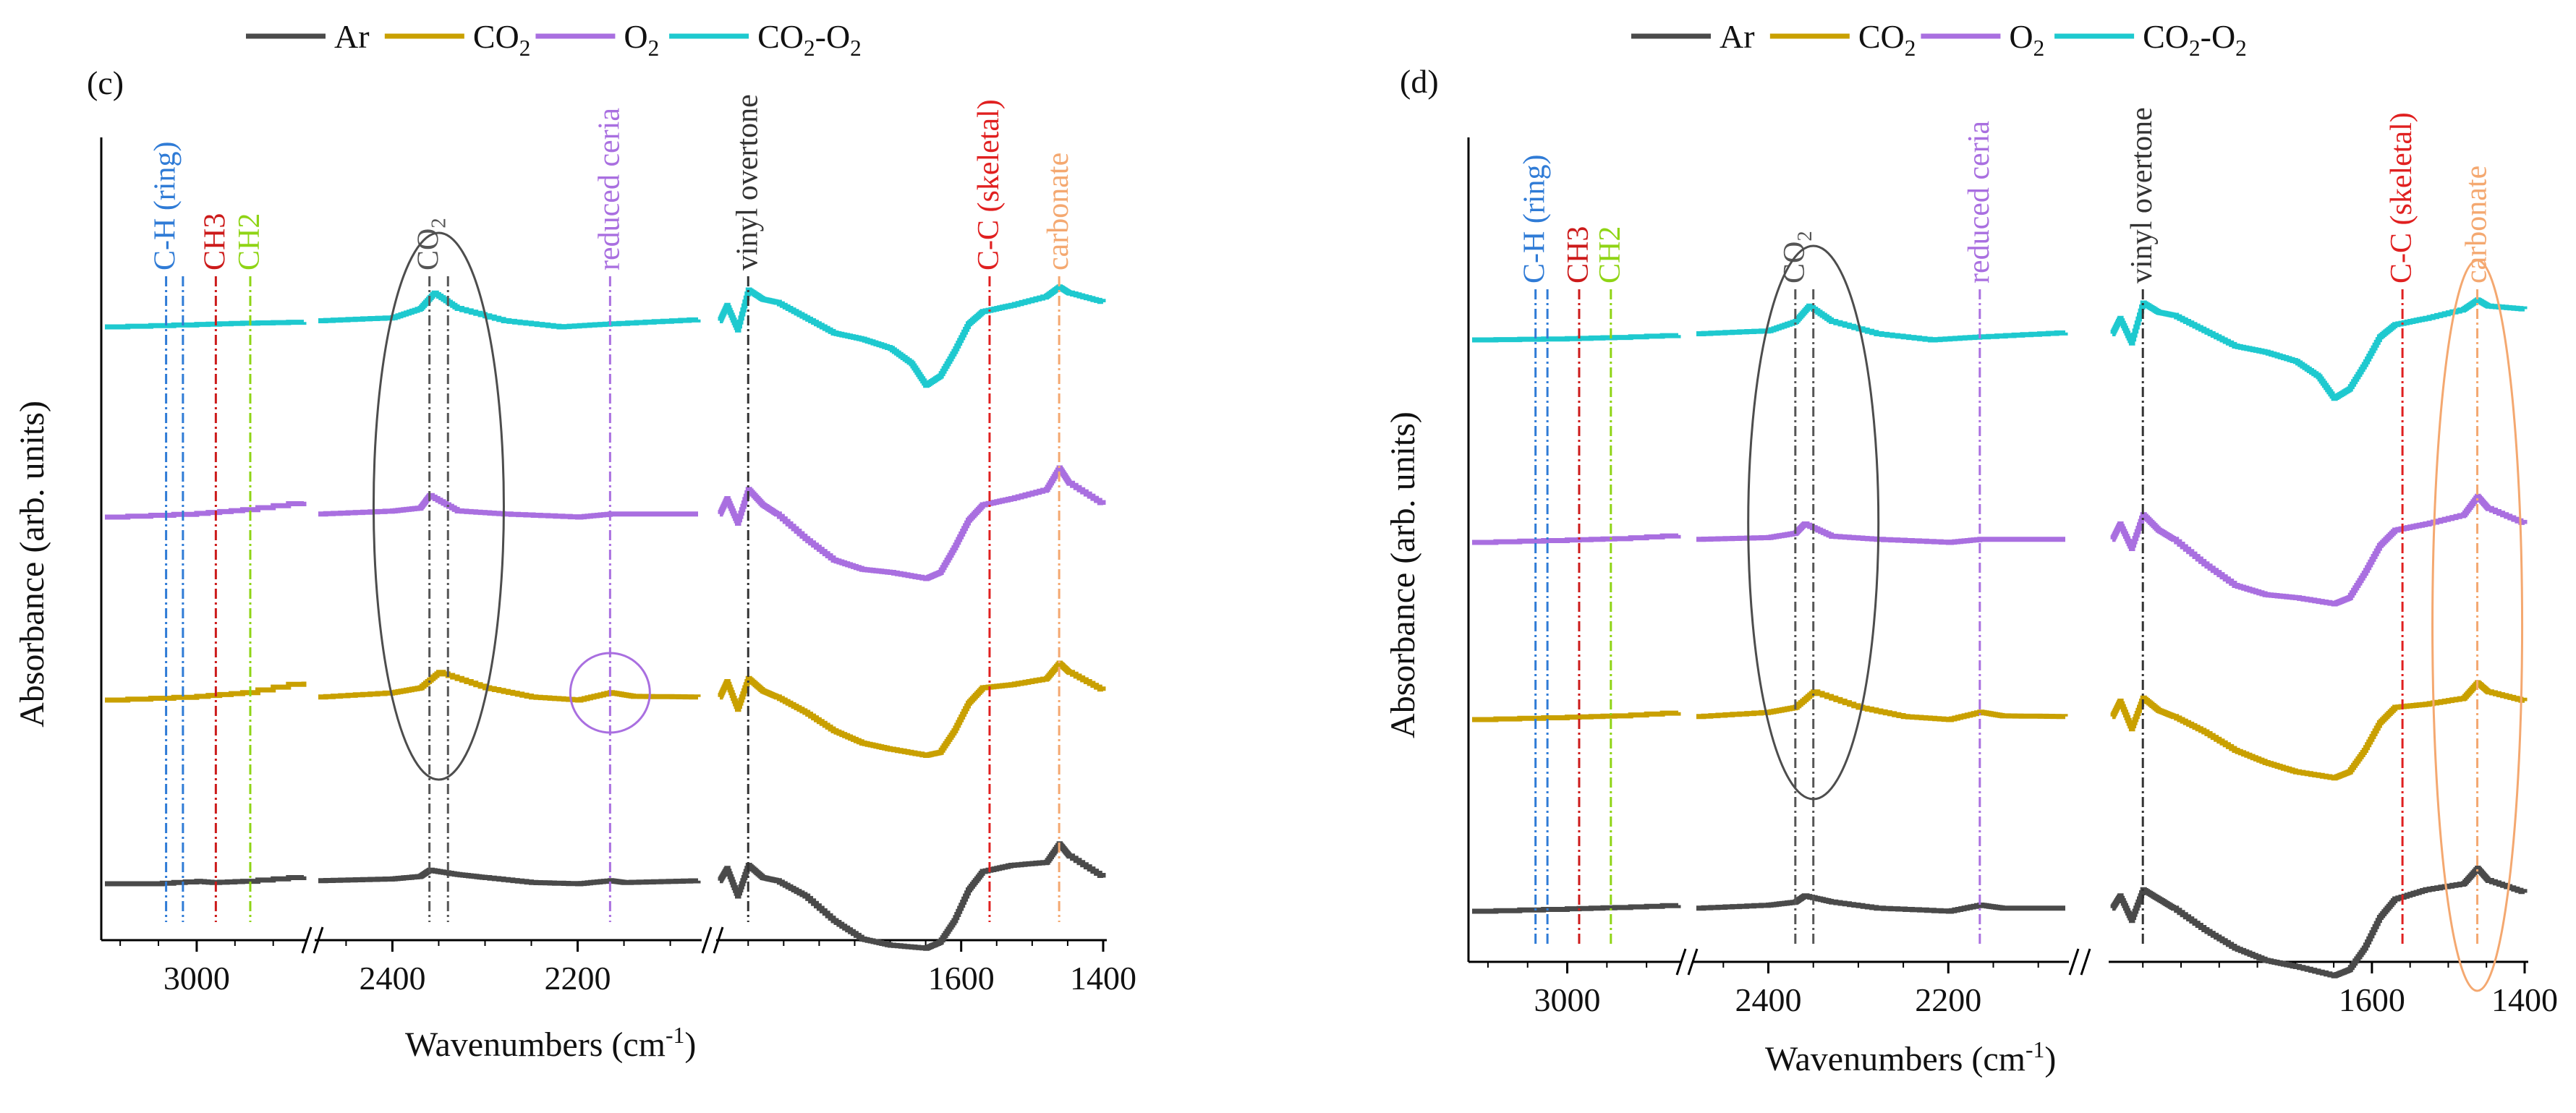  What do you see at coordinates (214, 241) in the screenshot?
I see `marker-label: CH3` at bounding box center [214, 241].